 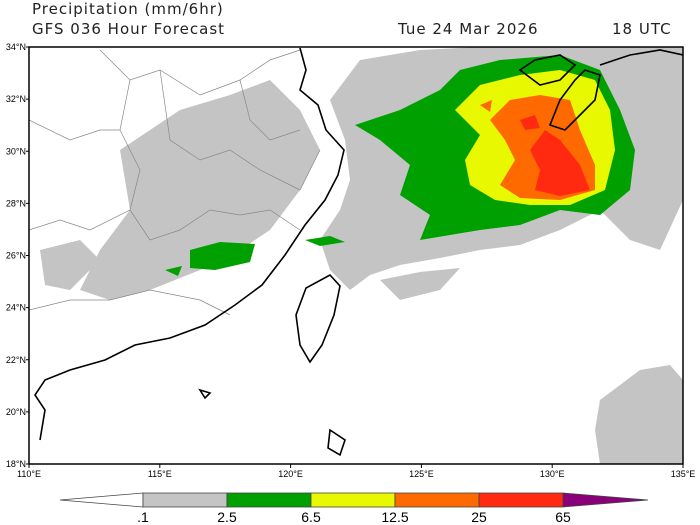 What do you see at coordinates (16, 308) in the screenshot?
I see `lat-label: 24°N` at bounding box center [16, 308].